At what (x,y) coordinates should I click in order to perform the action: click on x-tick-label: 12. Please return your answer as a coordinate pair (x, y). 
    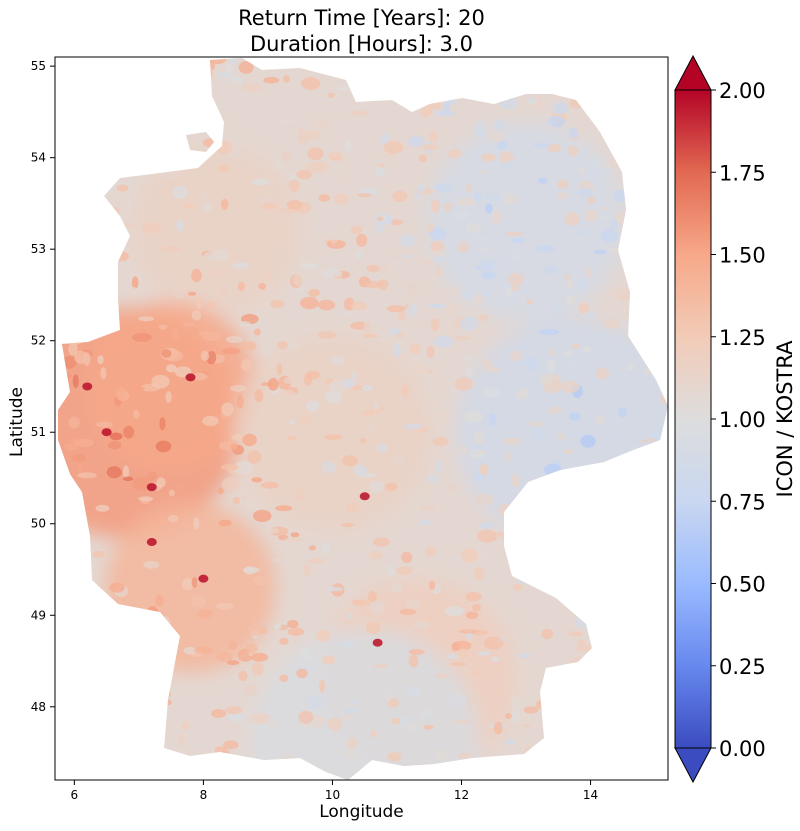
    Looking at the image, I should click on (461, 795).